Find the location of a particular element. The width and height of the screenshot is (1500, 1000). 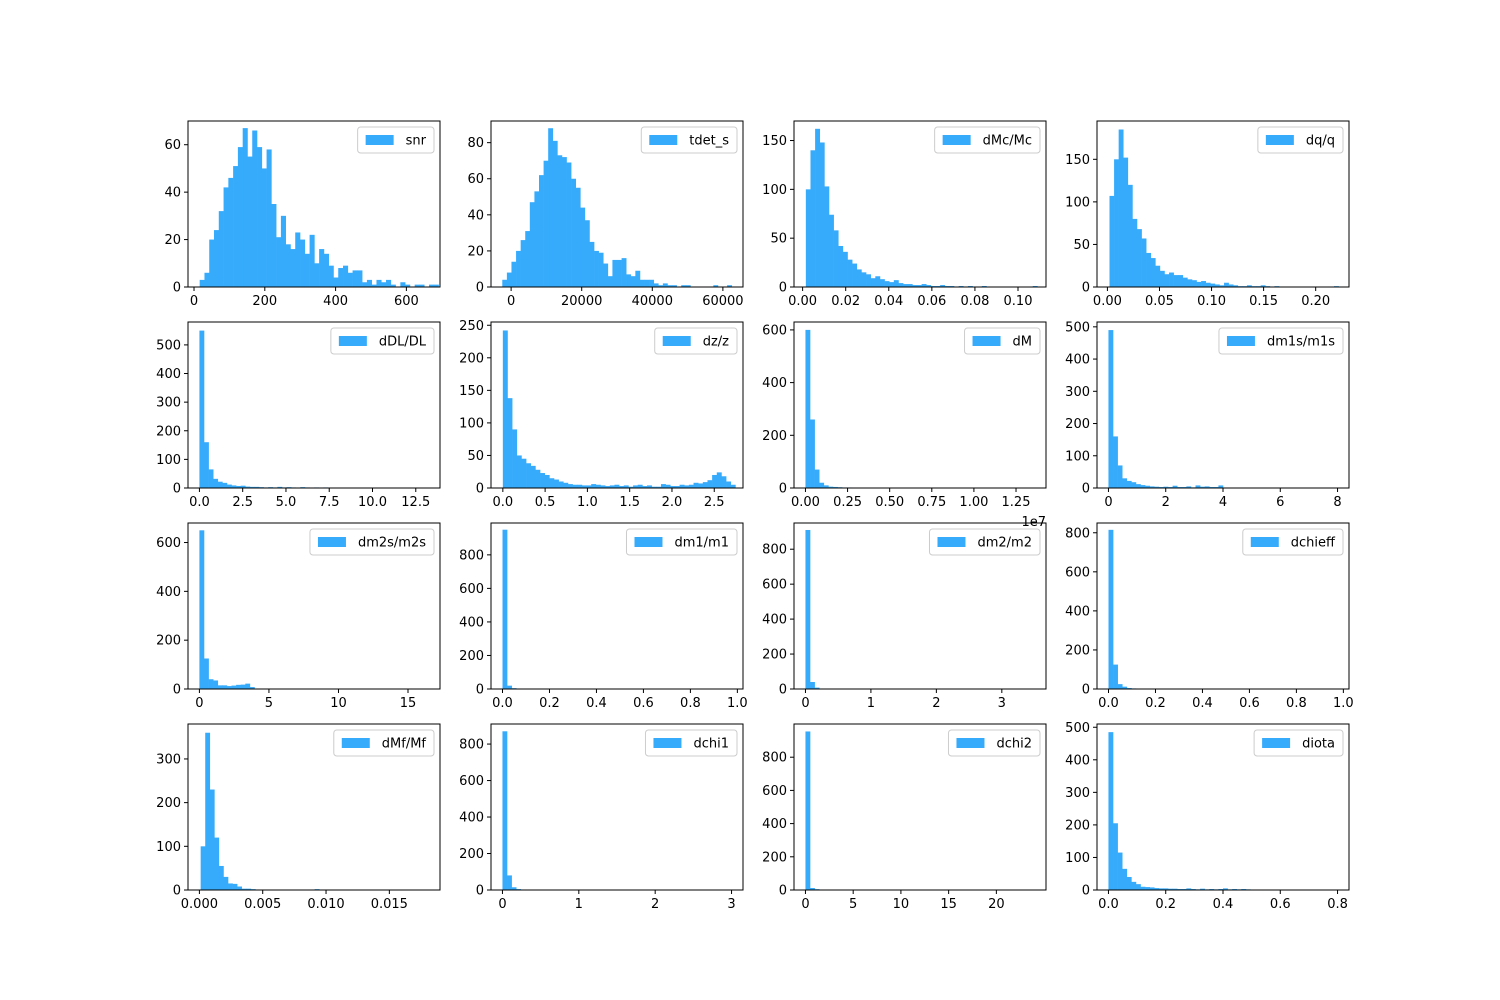

y-tick-label: 250 is located at coordinates (471, 326).